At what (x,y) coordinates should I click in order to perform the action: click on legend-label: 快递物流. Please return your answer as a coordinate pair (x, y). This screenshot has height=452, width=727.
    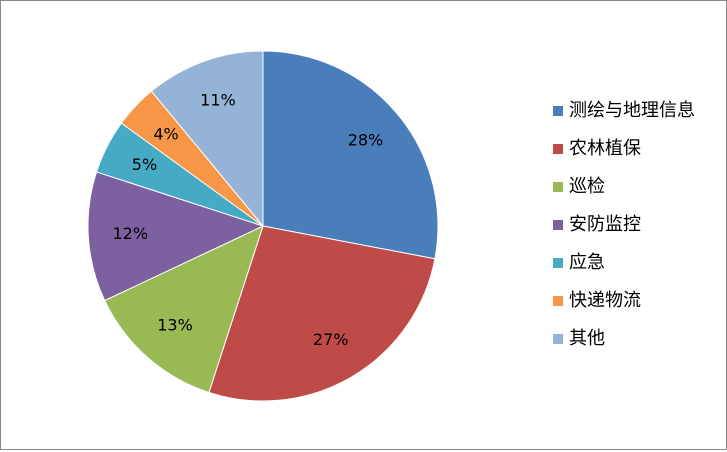
    Looking at the image, I should click on (605, 300).